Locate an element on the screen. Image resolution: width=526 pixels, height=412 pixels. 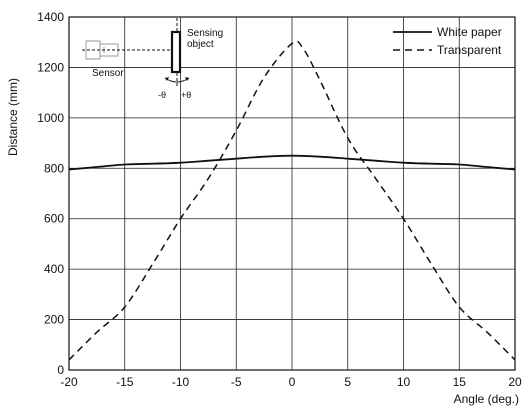
x-tick-label: 15 is located at coordinates (460, 382).